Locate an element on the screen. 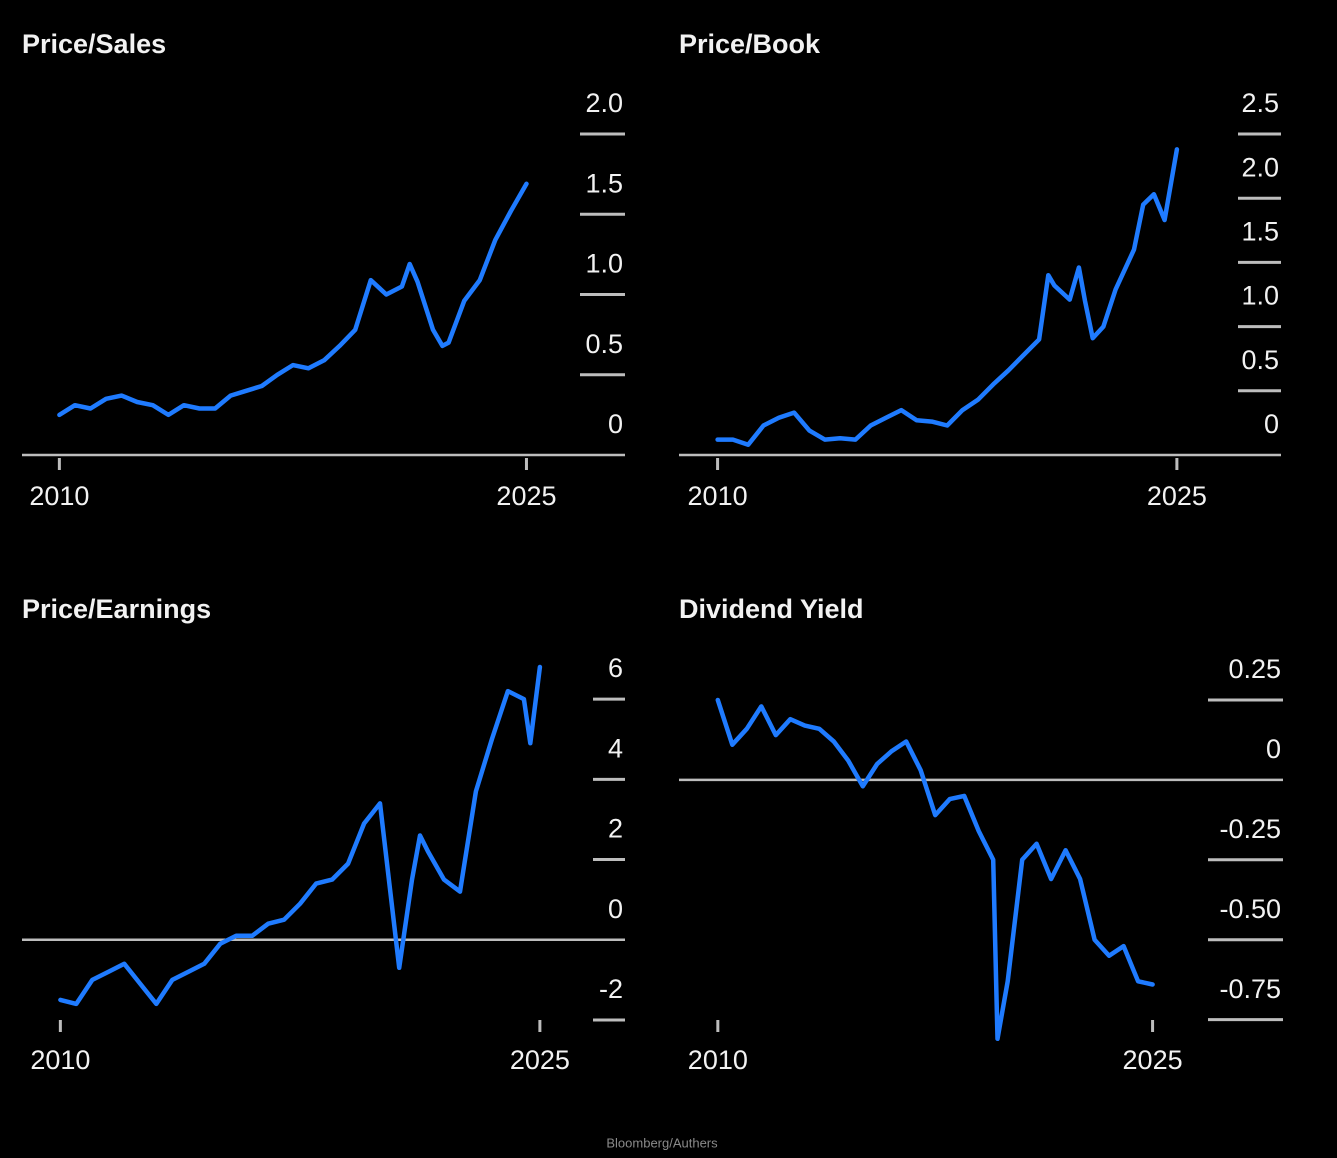 Image resolution: width=1337 pixels, height=1158 pixels. y-tick-label: 2.5 is located at coordinates (1260, 103).